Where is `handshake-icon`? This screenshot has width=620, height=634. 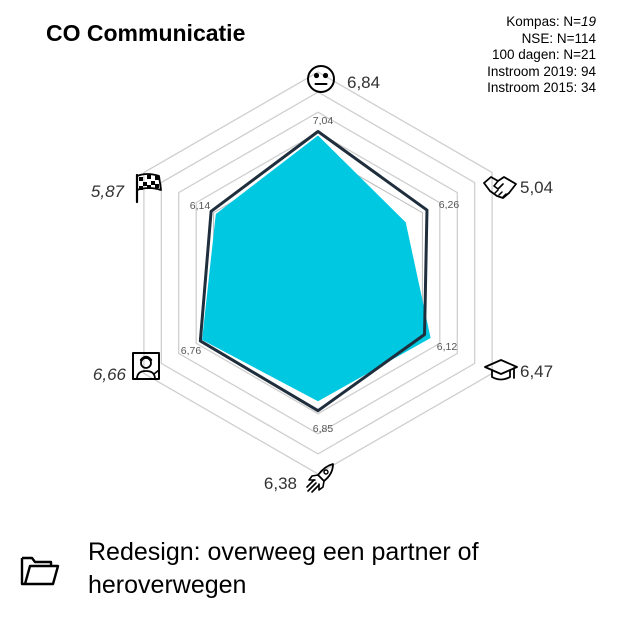
handshake-icon is located at coordinates (500, 187).